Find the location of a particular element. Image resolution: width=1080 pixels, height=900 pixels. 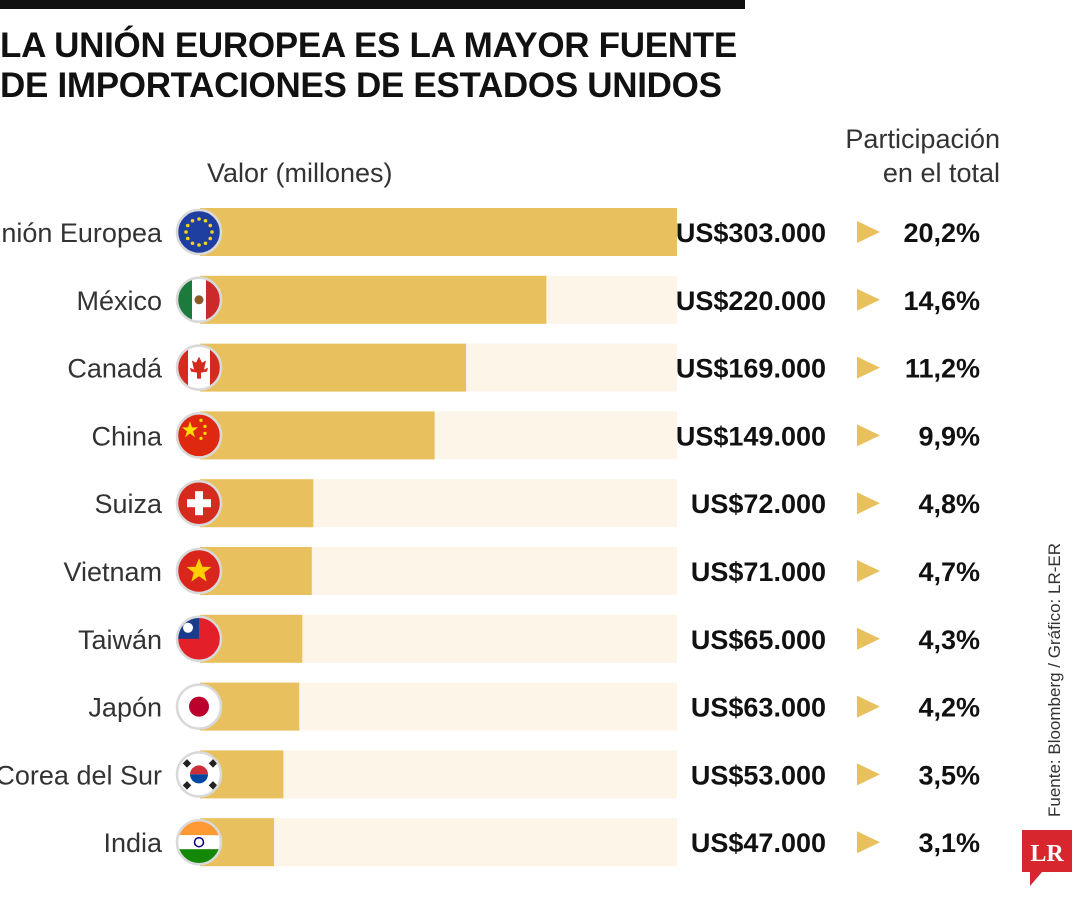

share-label: 4,8% is located at coordinates (949, 504).